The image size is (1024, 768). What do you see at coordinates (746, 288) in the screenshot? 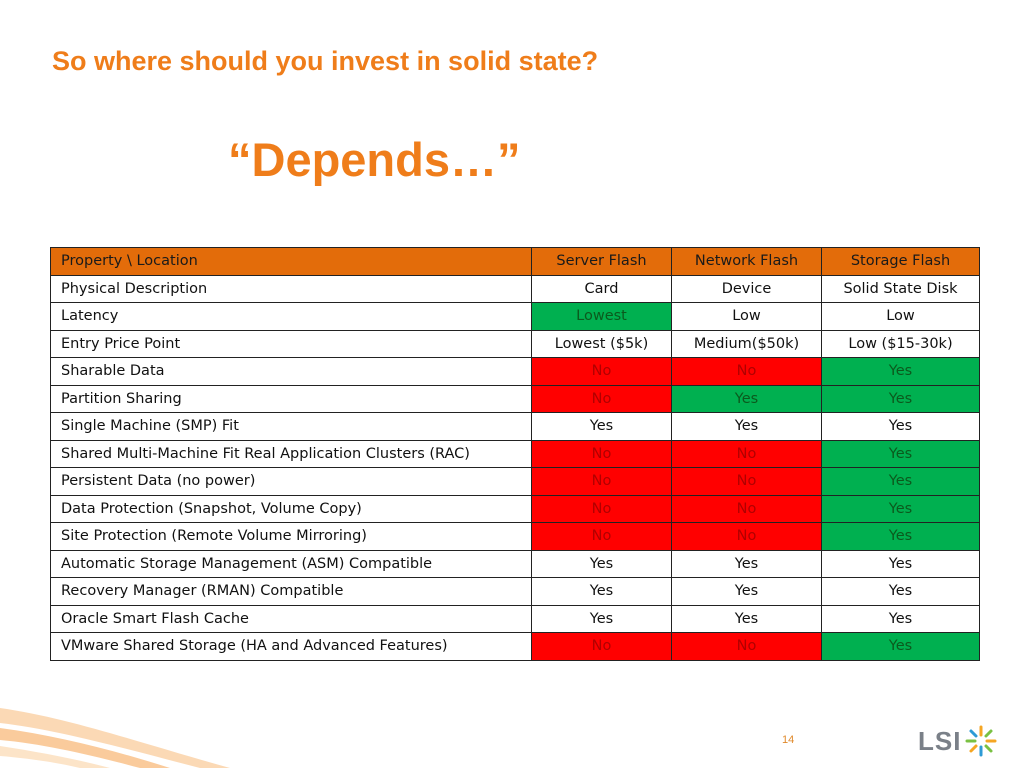
I see `value-cell: Device` at bounding box center [746, 288].